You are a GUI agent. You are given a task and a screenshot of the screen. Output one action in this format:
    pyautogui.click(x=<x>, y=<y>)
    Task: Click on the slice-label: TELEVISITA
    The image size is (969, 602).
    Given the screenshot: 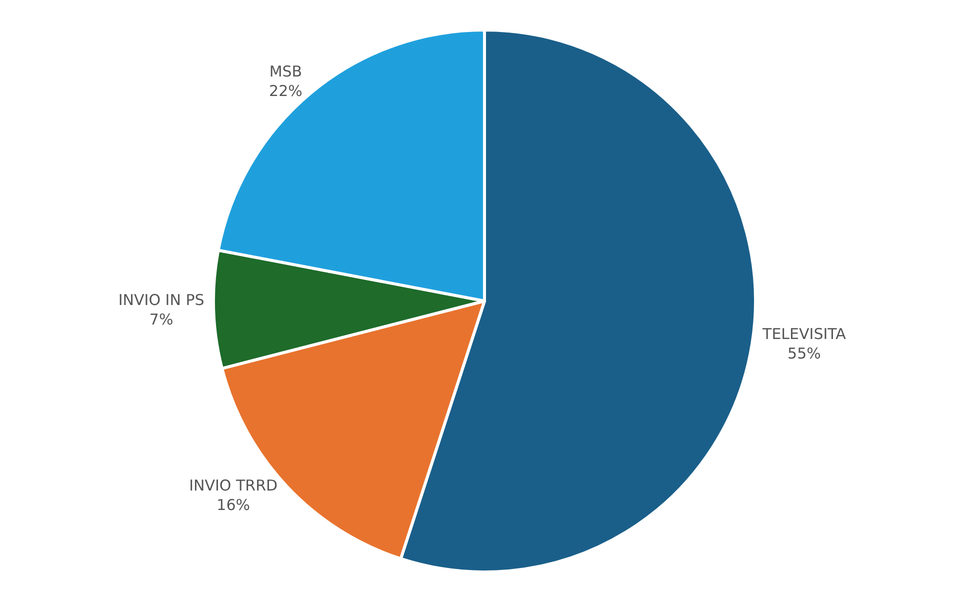 What is the action you would take?
    pyautogui.click(x=804, y=334)
    